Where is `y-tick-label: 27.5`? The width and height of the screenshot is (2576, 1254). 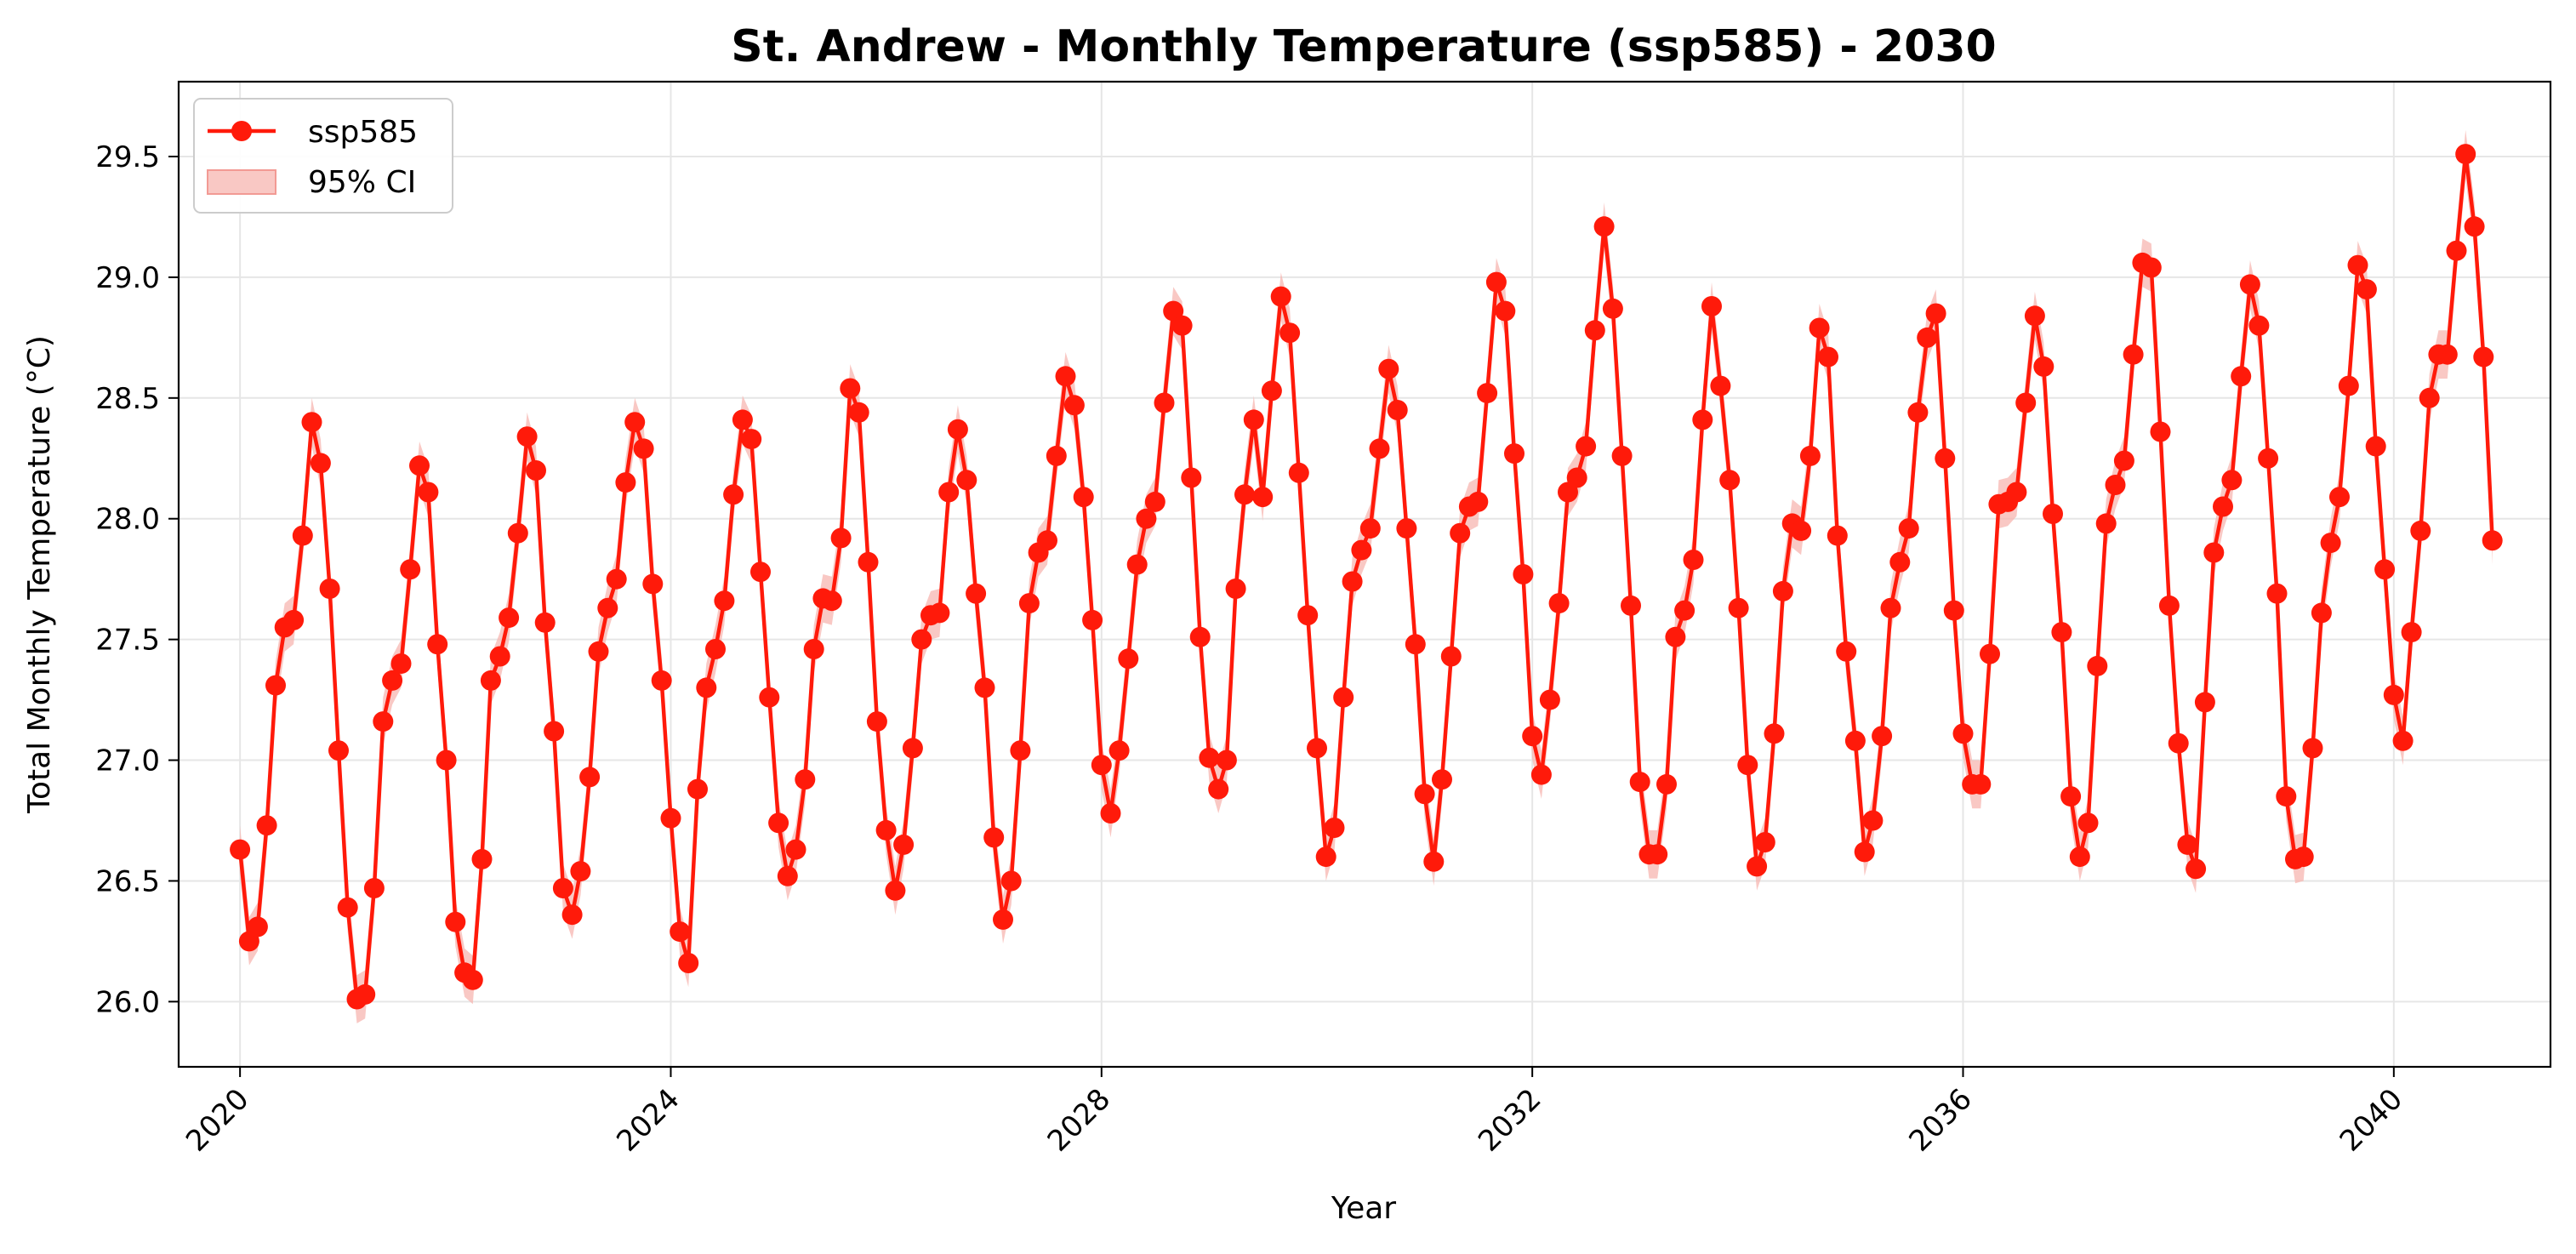
y-tick-label: 27.5 is located at coordinates (128, 641).